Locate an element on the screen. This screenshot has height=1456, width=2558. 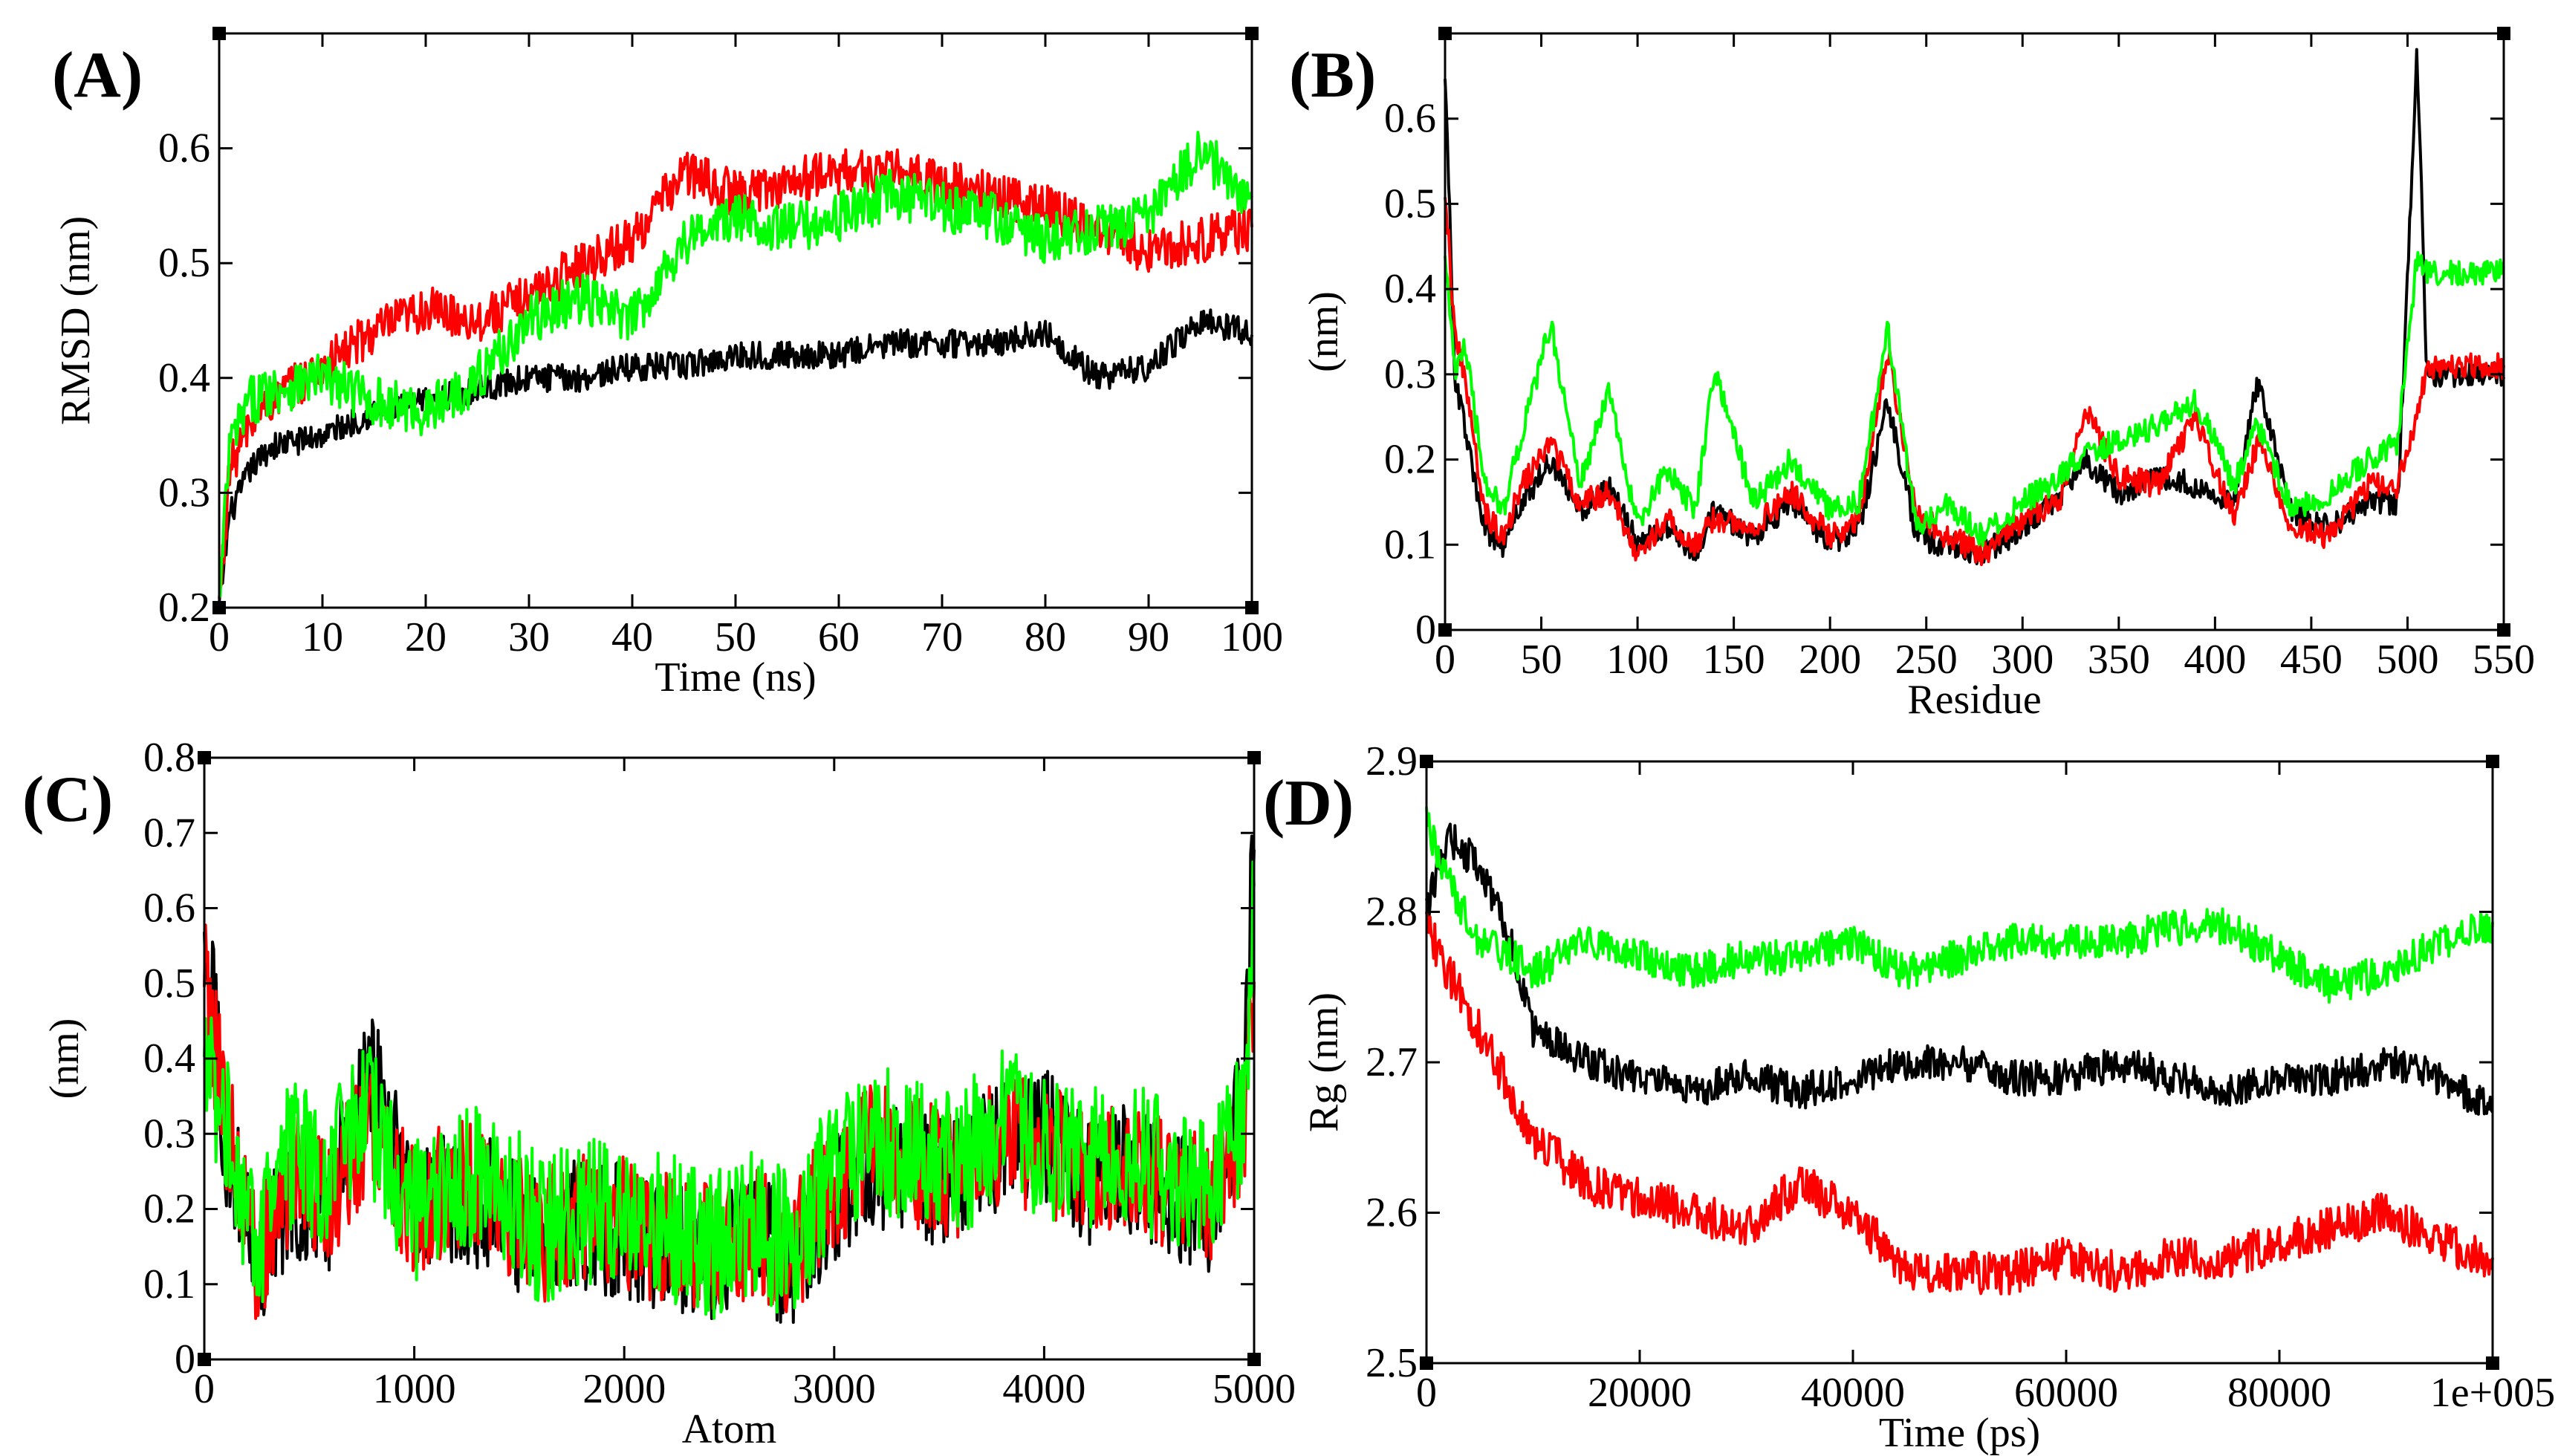
x-axis-label: Time (ns) is located at coordinates (735, 678).